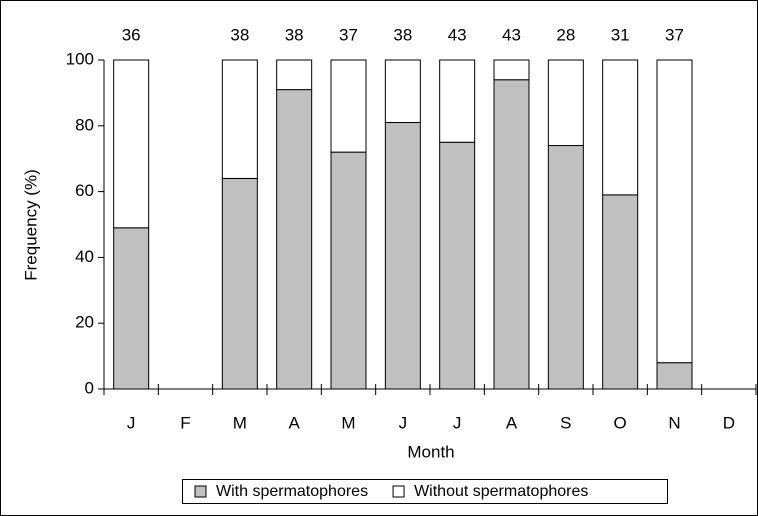 This screenshot has width=758, height=516. Describe the element at coordinates (501, 491) in the screenshot. I see `legend-label: Without spermatophores` at that location.